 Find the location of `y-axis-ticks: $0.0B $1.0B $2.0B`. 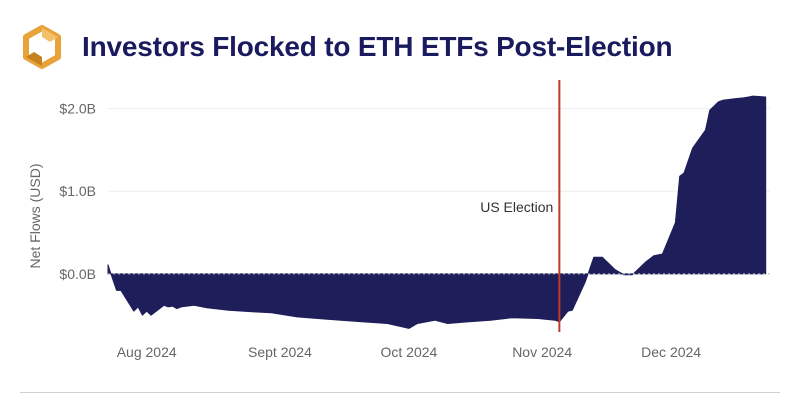

y-axis-ticks: $0.0B $1.0B $2.0B is located at coordinates (77, 191).